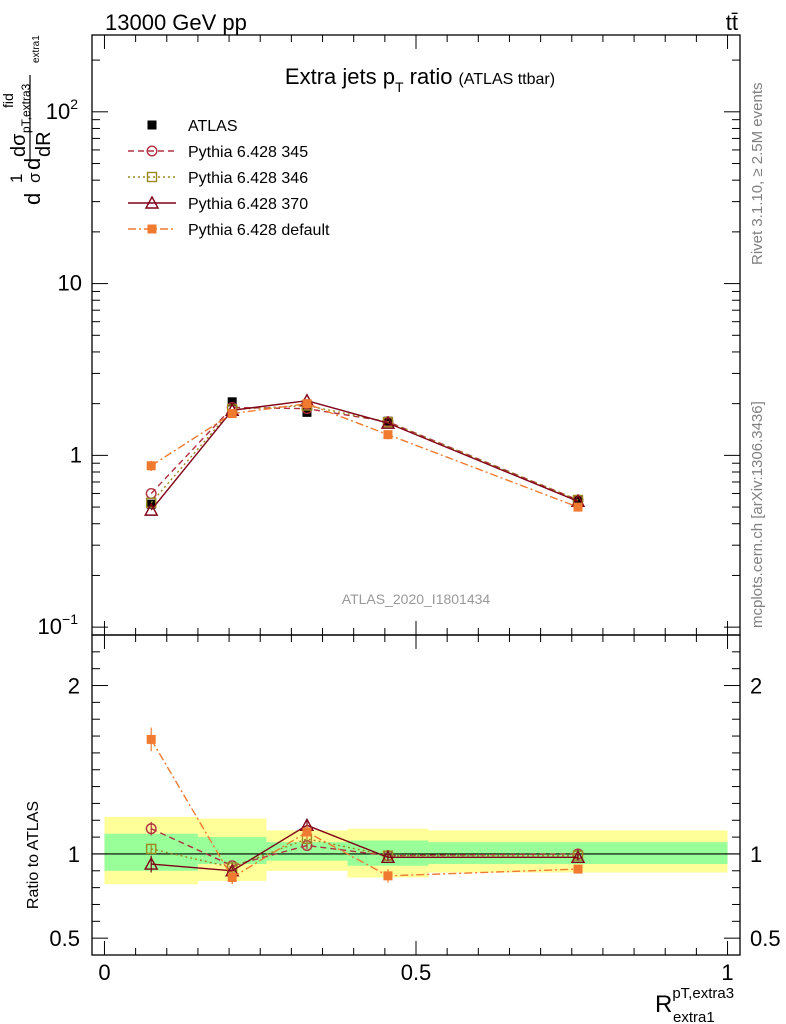 The width and height of the screenshot is (786, 1024). Describe the element at coordinates (176, 22) in the screenshot. I see `energy-label: 13000 GeV pp` at that location.